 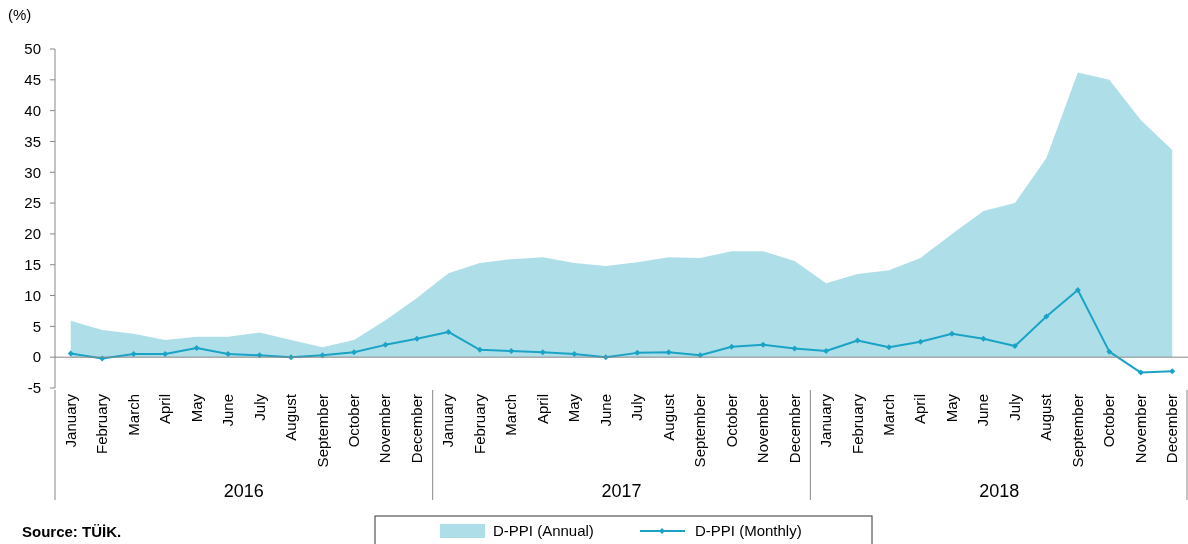 I want to click on y-tick-label: 5, so click(x=36, y=326).